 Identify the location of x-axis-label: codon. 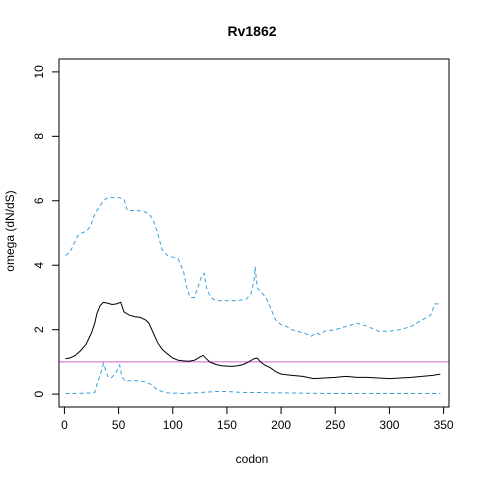
(252, 459).